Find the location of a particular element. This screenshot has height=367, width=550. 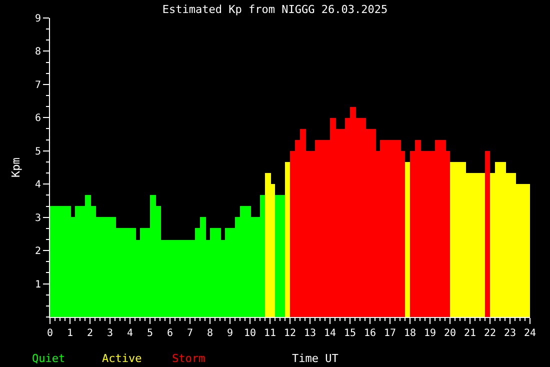

y-tick-label: 3 is located at coordinates (37, 218).